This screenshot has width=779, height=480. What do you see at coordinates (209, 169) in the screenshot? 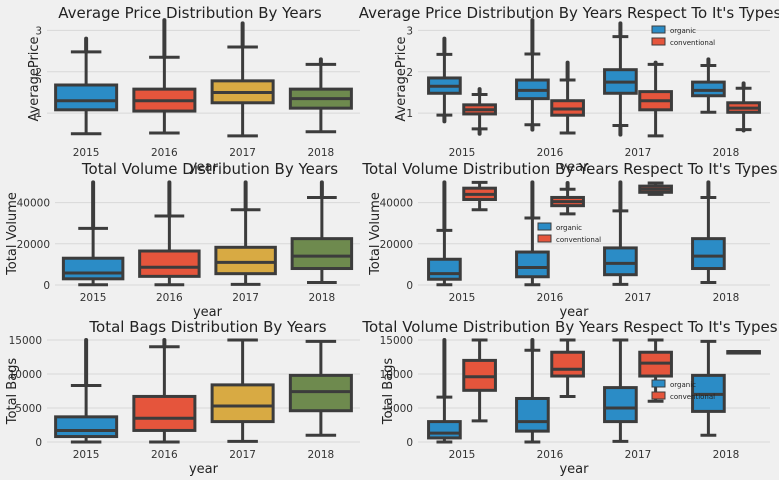
I see `chart-title: Total Volume Distribution By Years` at bounding box center [209, 169].